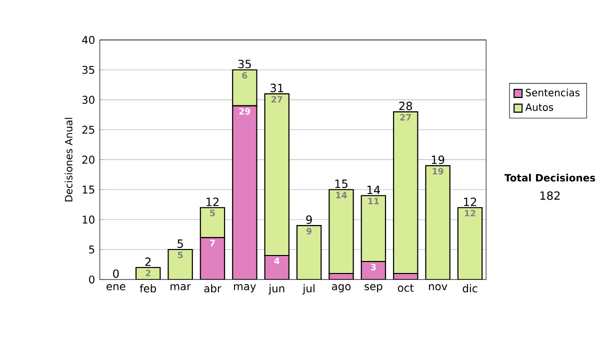  I want to click on x-tick-label: jun, so click(276, 289).